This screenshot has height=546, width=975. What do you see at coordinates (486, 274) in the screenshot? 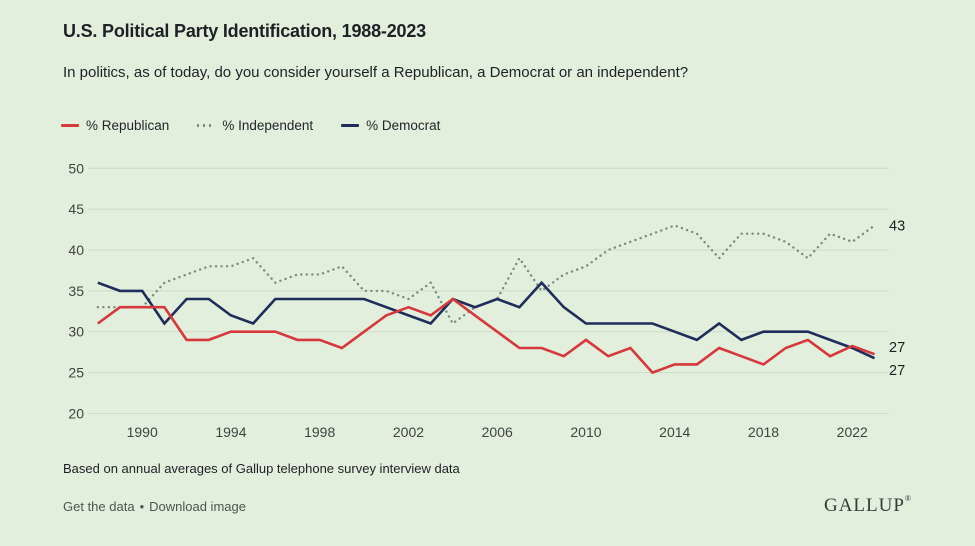
I see `series-line-independent` at bounding box center [486, 274].